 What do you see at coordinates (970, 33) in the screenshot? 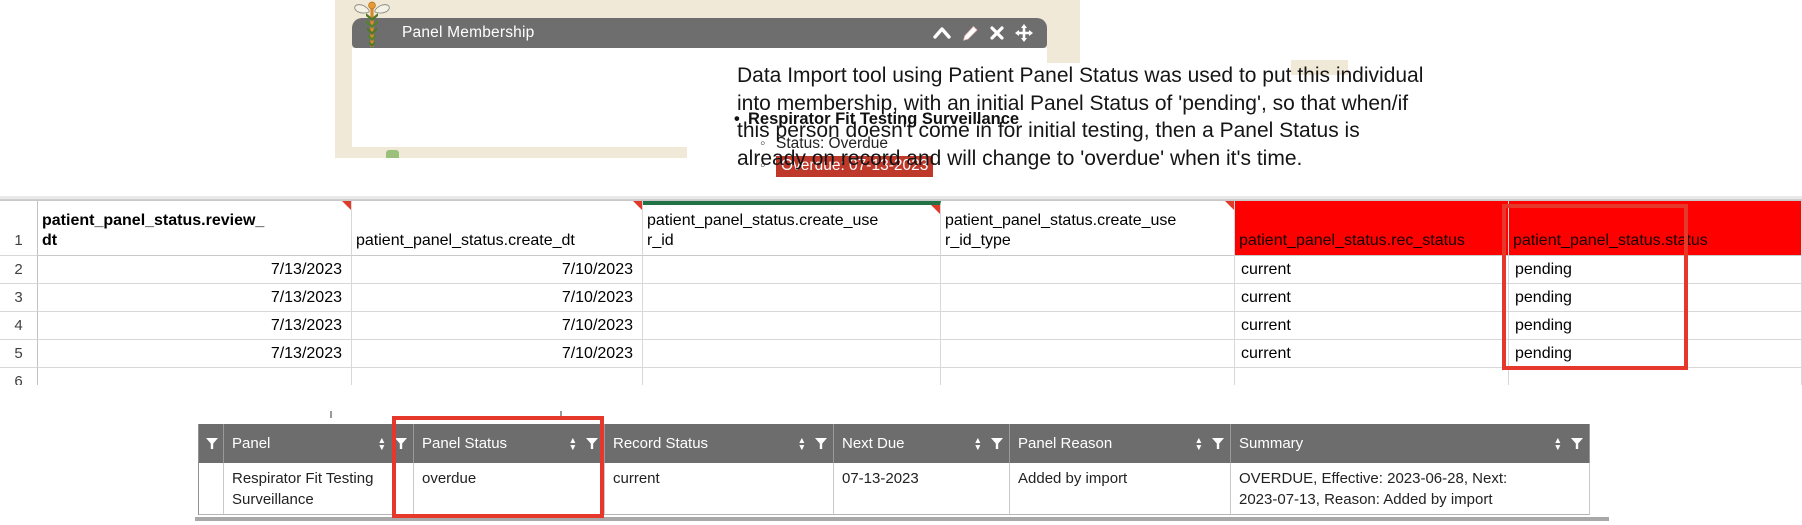
I see `edit-pencil-icon` at bounding box center [970, 33].